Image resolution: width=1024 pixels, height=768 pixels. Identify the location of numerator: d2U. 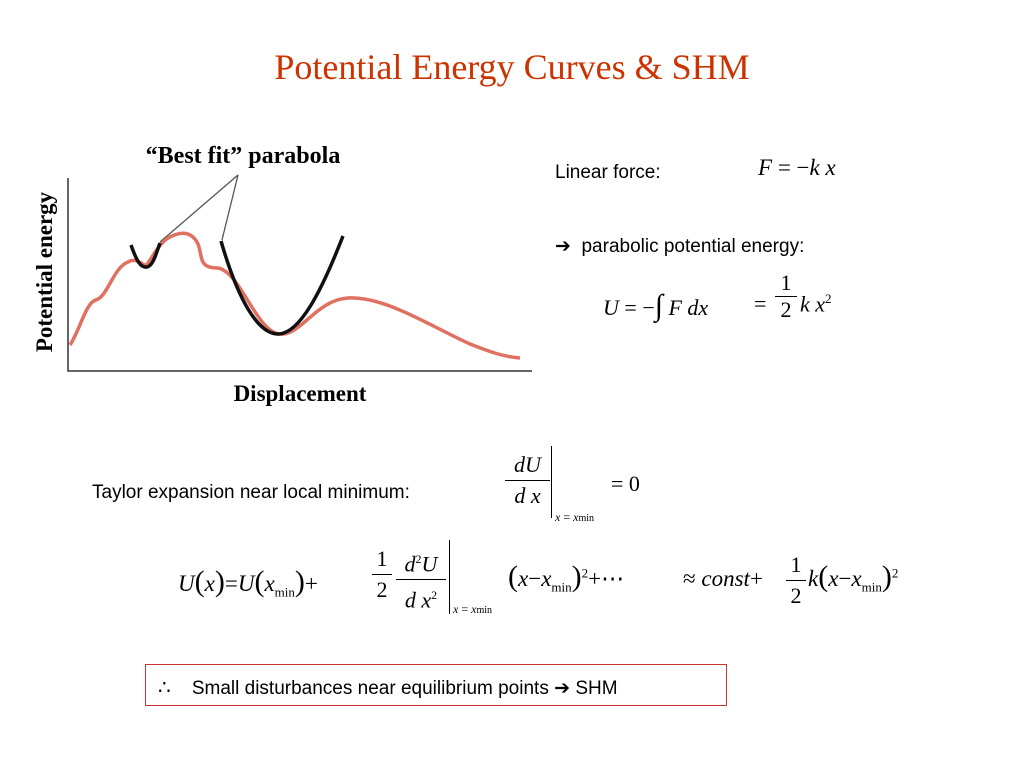
(421, 561).